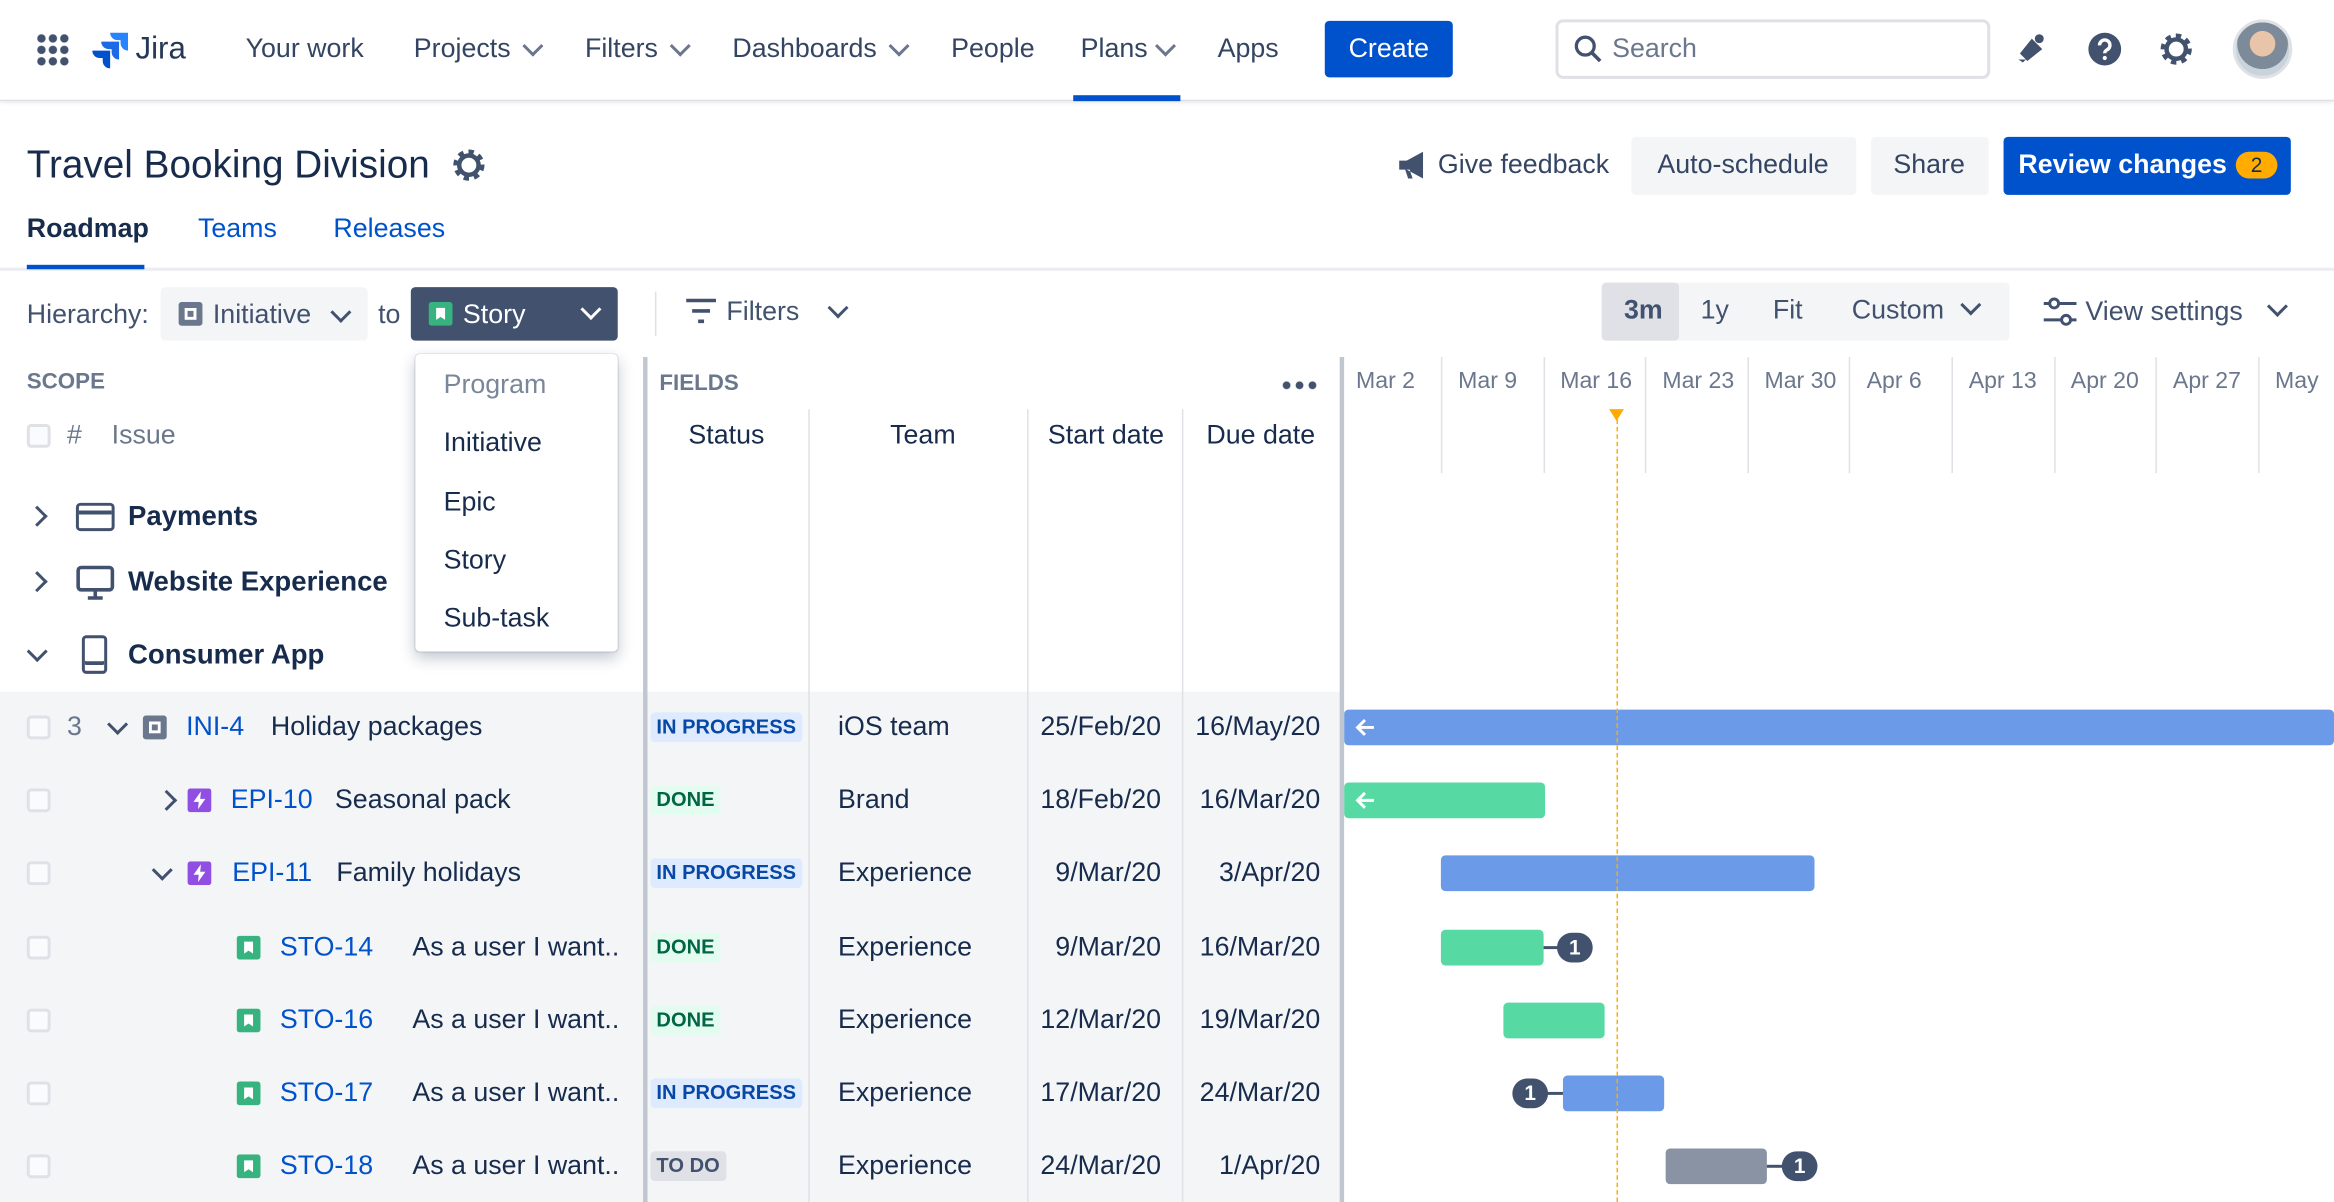 The width and height of the screenshot is (2334, 1202). What do you see at coordinates (272, 872) in the screenshot?
I see `issue-key: EPI-11` at bounding box center [272, 872].